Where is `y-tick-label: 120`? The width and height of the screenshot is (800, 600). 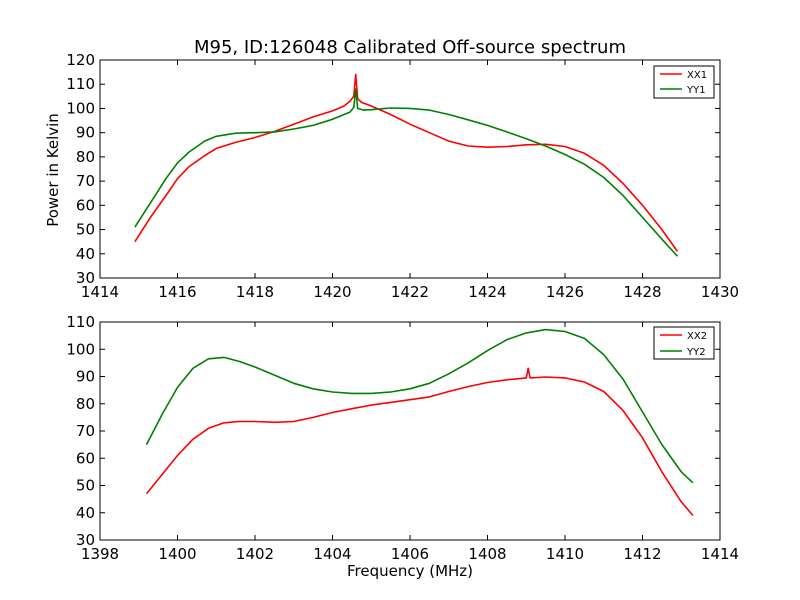 y-tick-label: 120 is located at coordinates (80, 60).